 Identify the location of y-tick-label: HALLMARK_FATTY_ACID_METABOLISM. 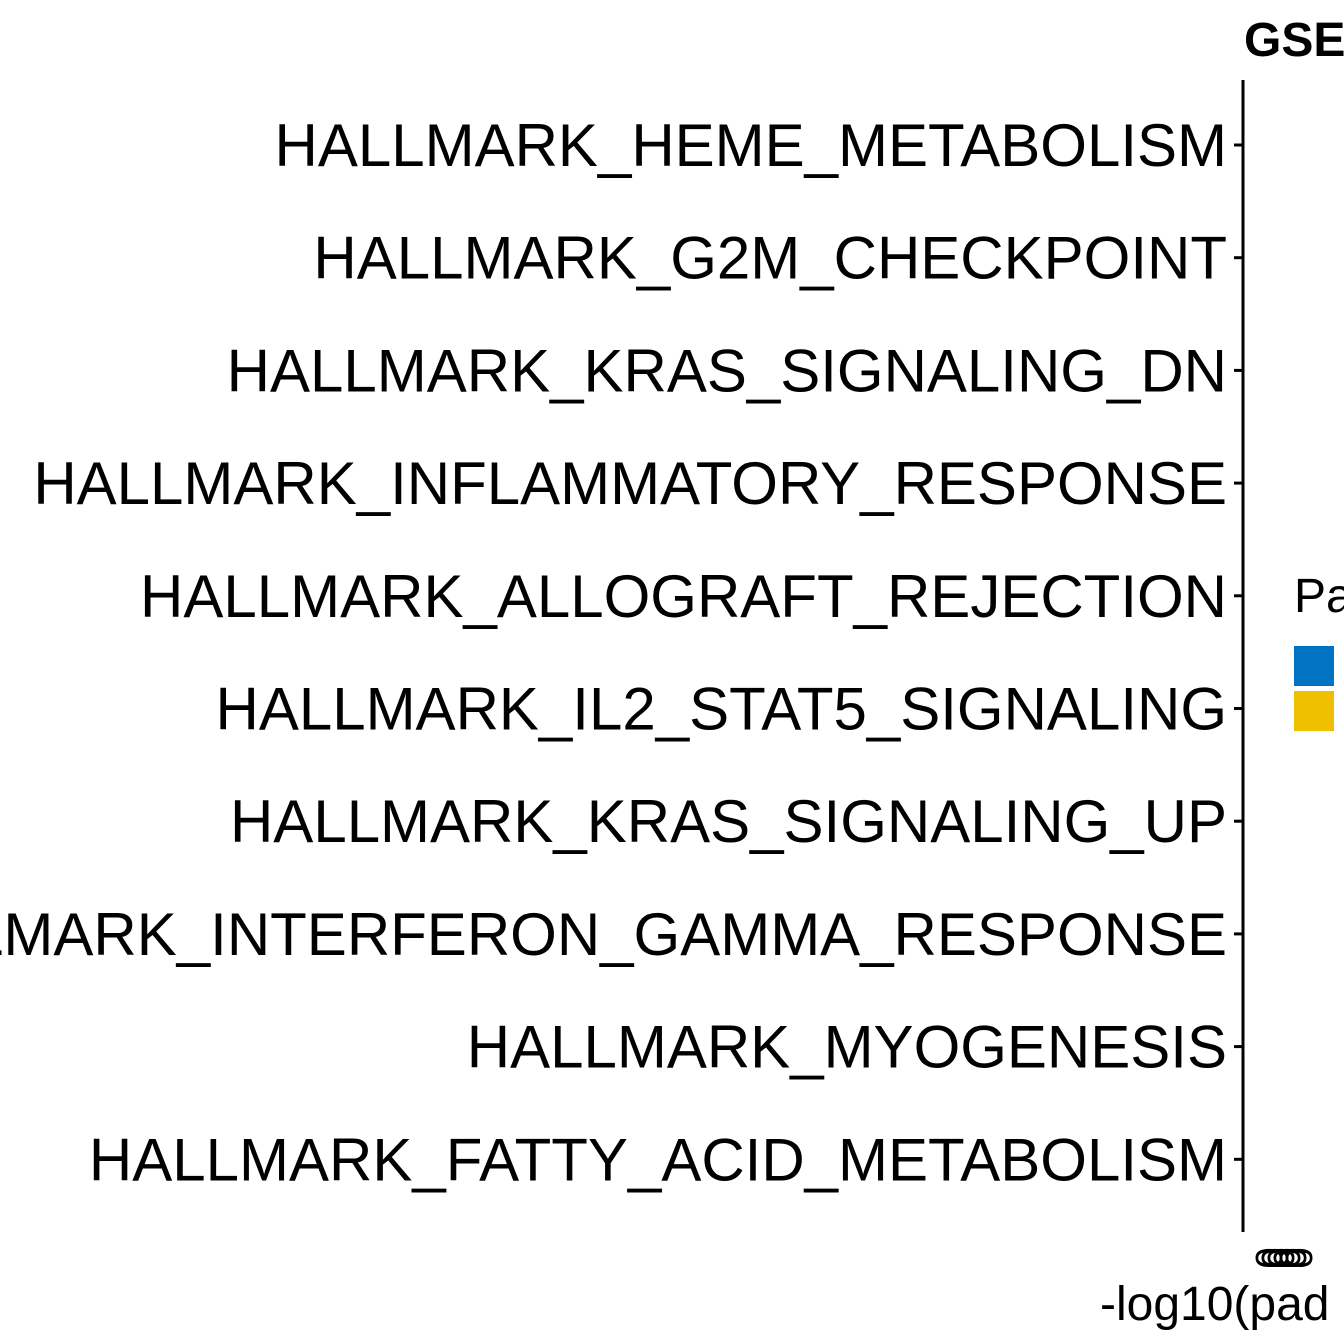
(658, 1159).